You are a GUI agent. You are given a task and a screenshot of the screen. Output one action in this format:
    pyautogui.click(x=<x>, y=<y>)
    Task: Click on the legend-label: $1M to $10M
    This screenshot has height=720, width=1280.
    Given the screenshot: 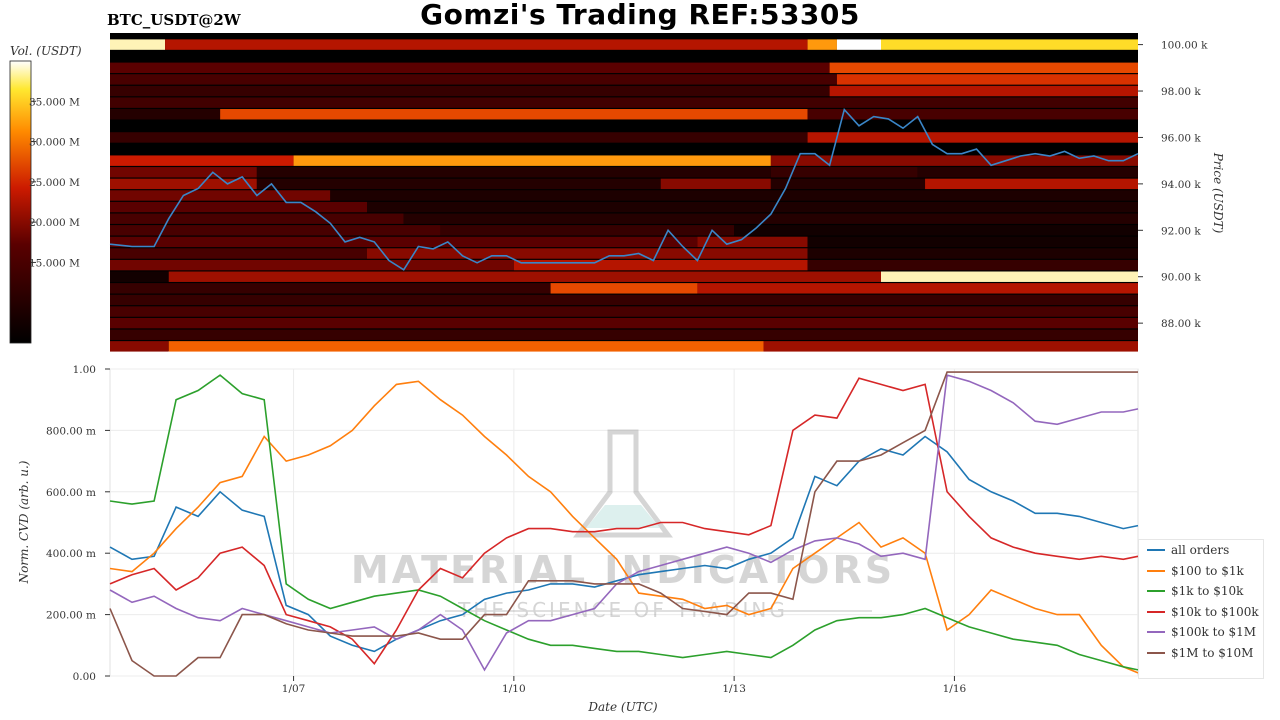 What is the action you would take?
    pyautogui.click(x=1212, y=652)
    